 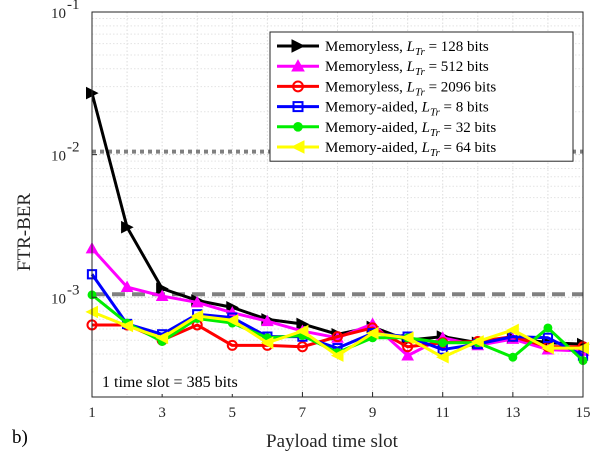 What do you see at coordinates (73, 290) in the screenshot?
I see `y-tick-exponent: -3` at bounding box center [73, 290].